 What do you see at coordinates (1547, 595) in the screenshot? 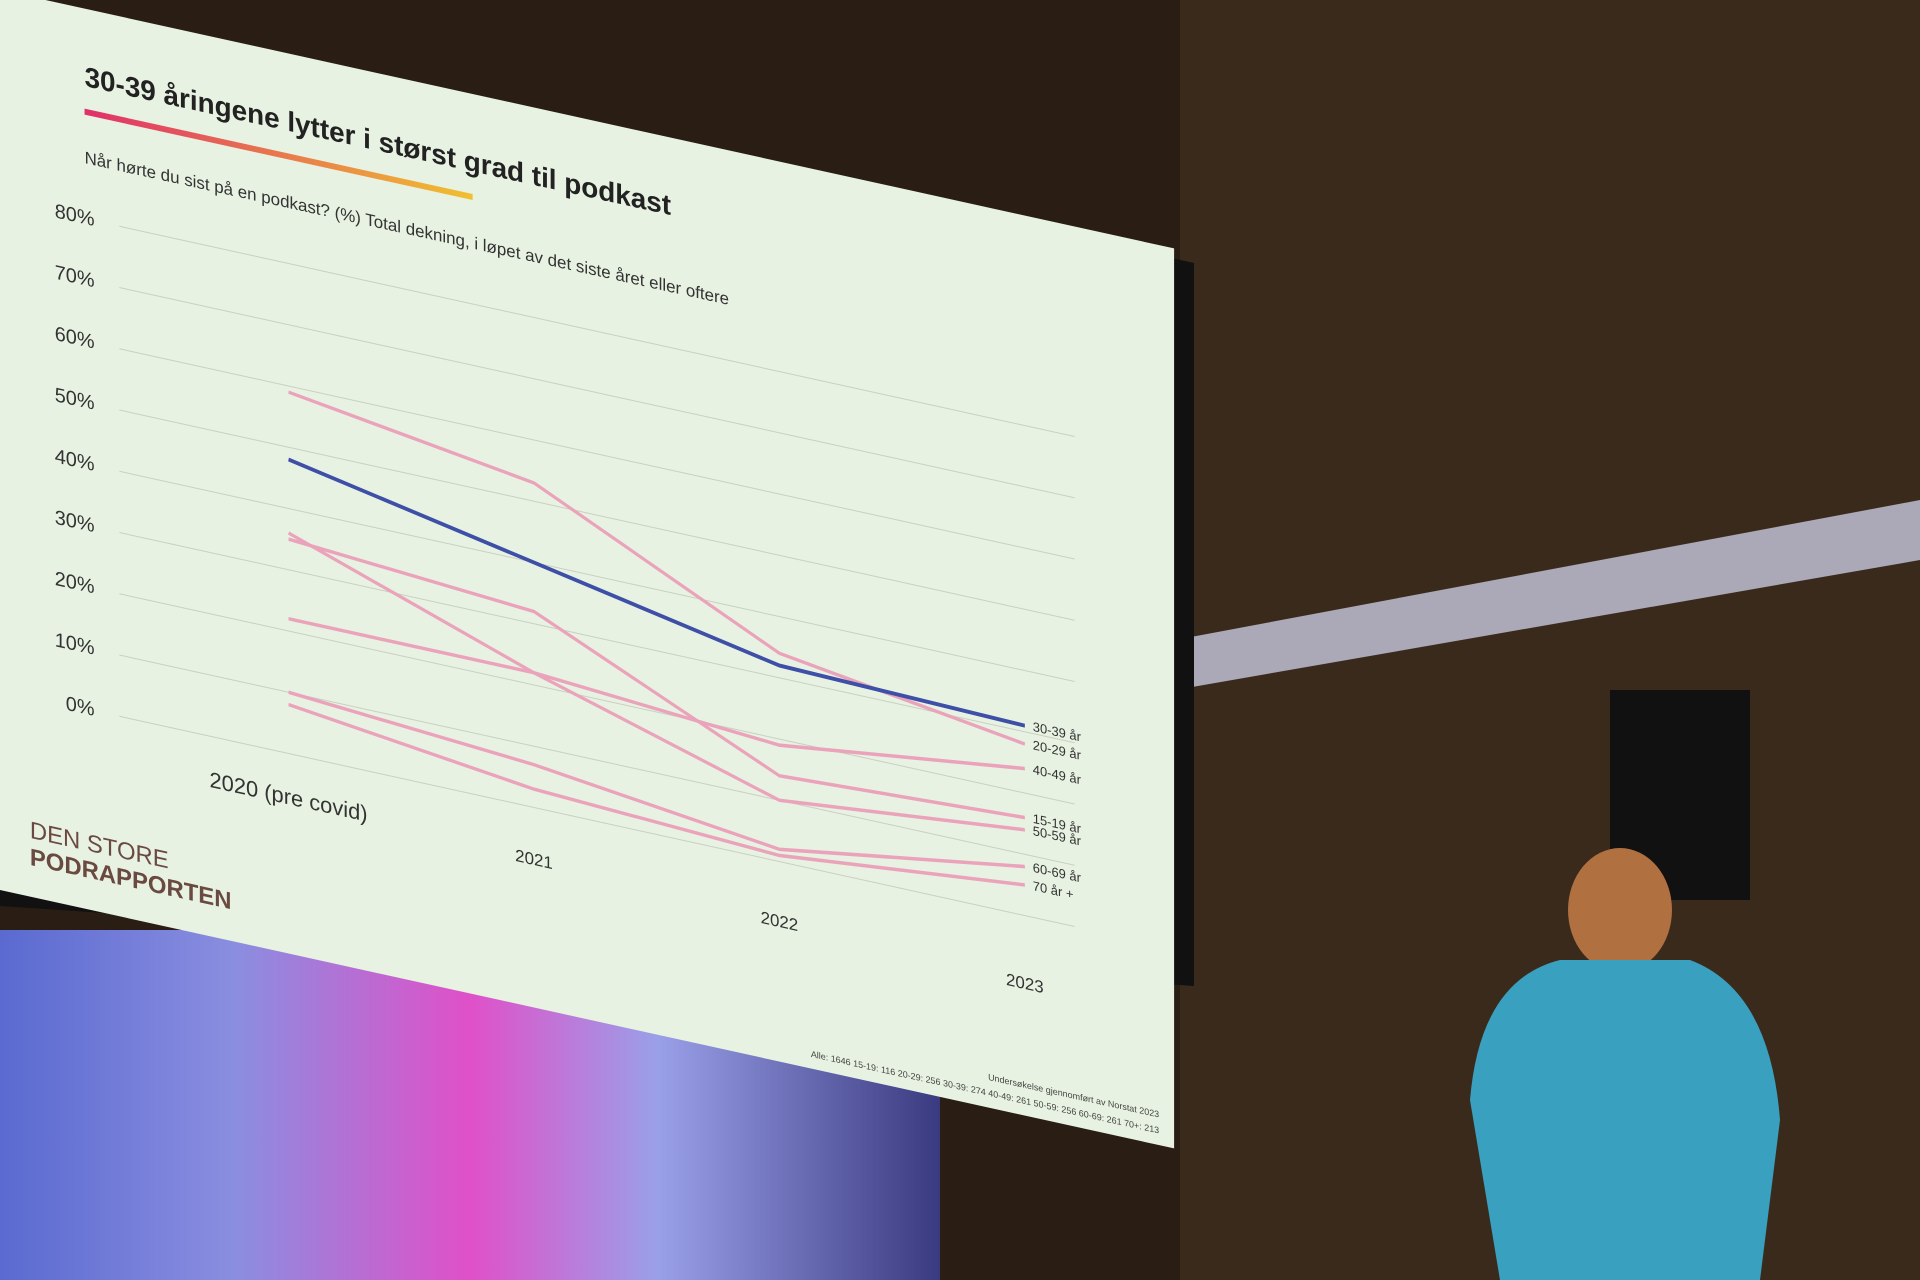
I see `beam` at bounding box center [1547, 595].